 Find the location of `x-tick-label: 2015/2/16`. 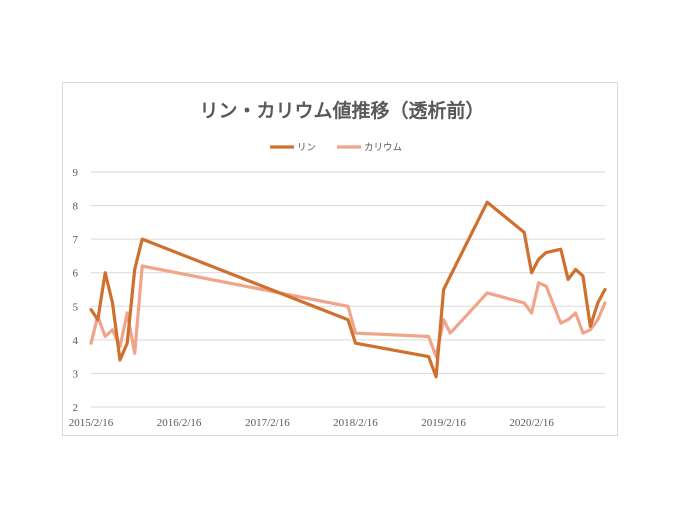

x-tick-label: 2015/2/16 is located at coordinates (91, 423).